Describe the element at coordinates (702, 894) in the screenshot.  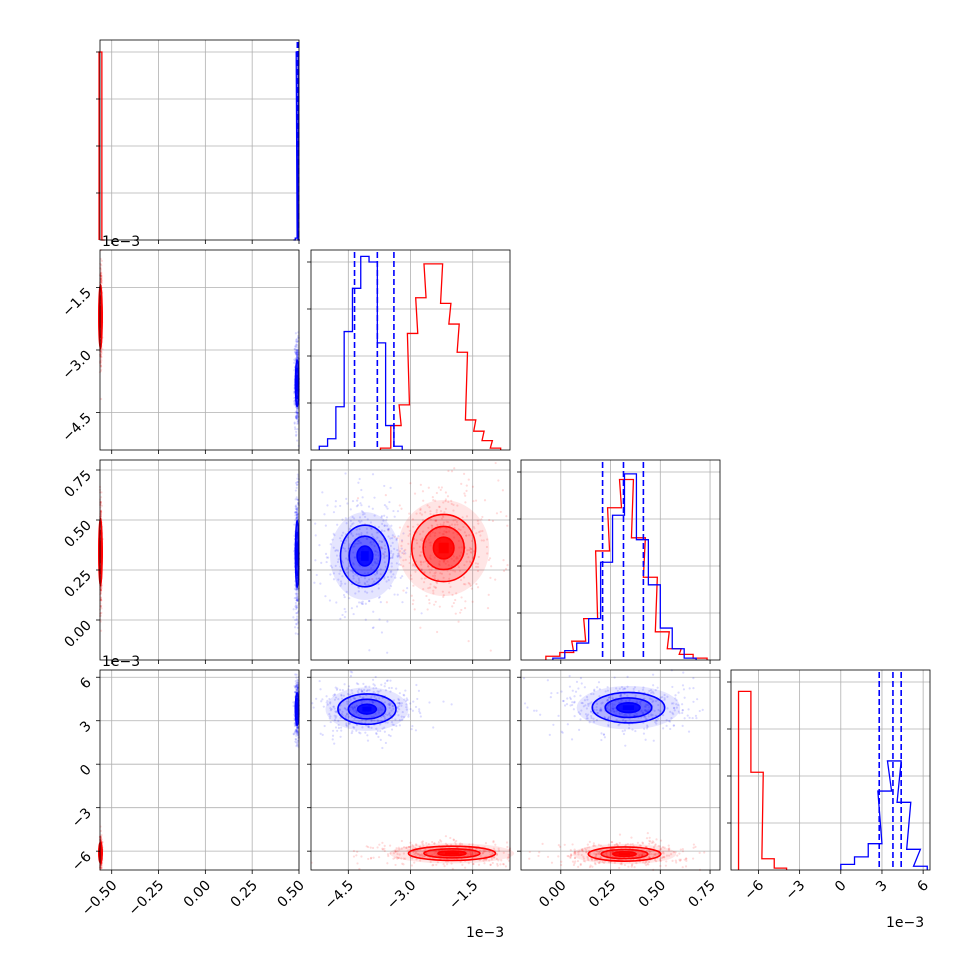
I see `x-tick-label: 0.75` at that location.